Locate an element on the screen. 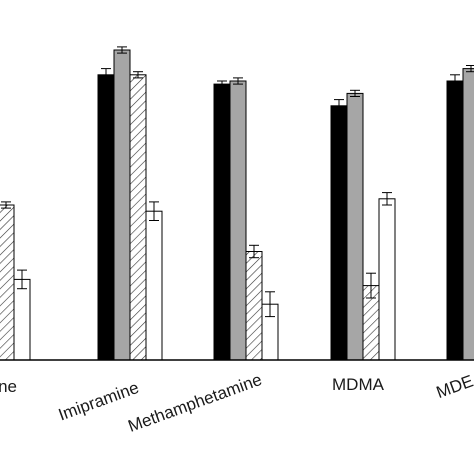  x-tick-label-0: …ne is located at coordinates (8, 386).